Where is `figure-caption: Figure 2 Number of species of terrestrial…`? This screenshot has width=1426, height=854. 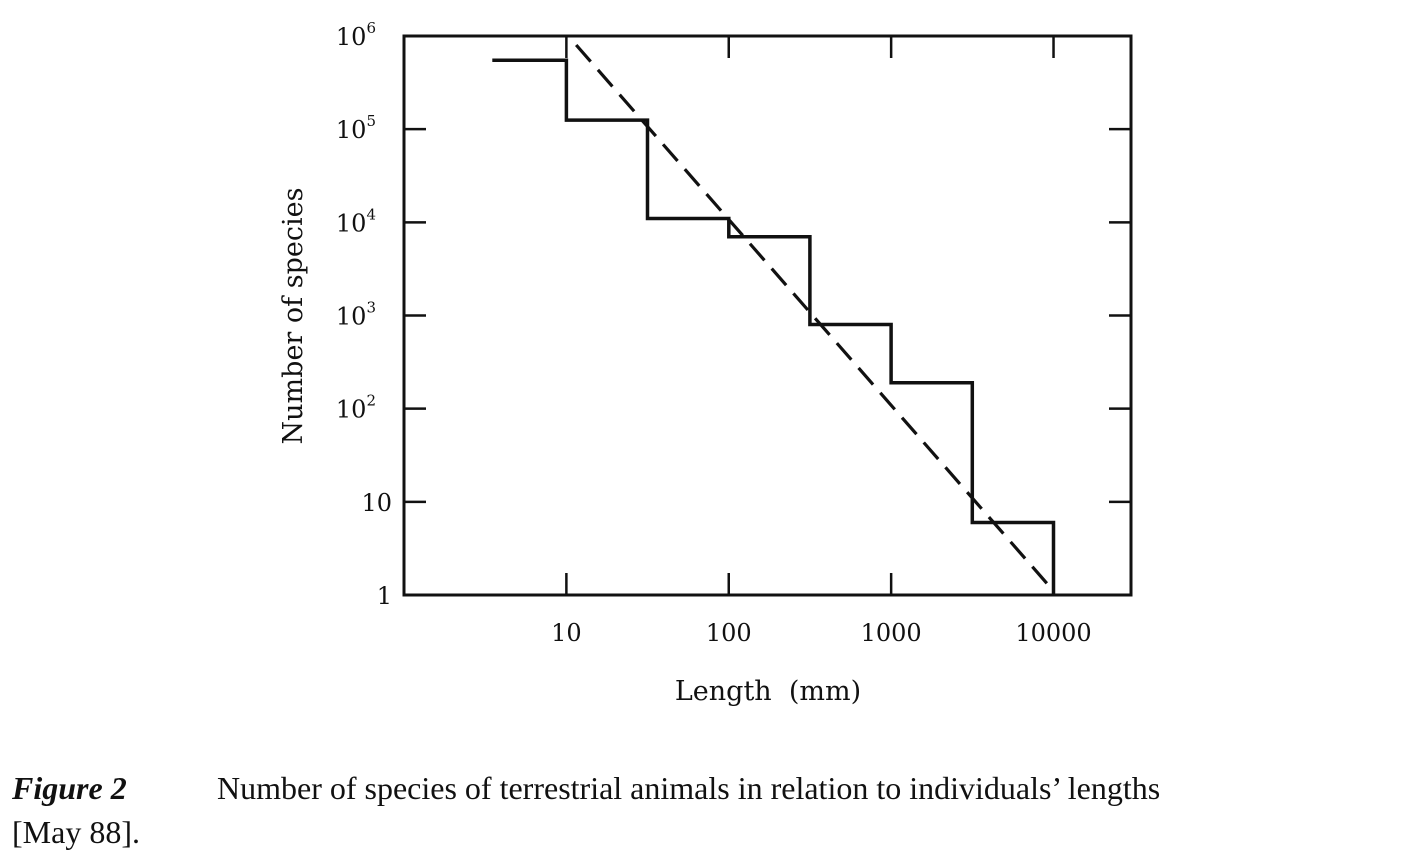 figure-caption: Figure 2 Number of species of terrestrial… is located at coordinates (702, 810).